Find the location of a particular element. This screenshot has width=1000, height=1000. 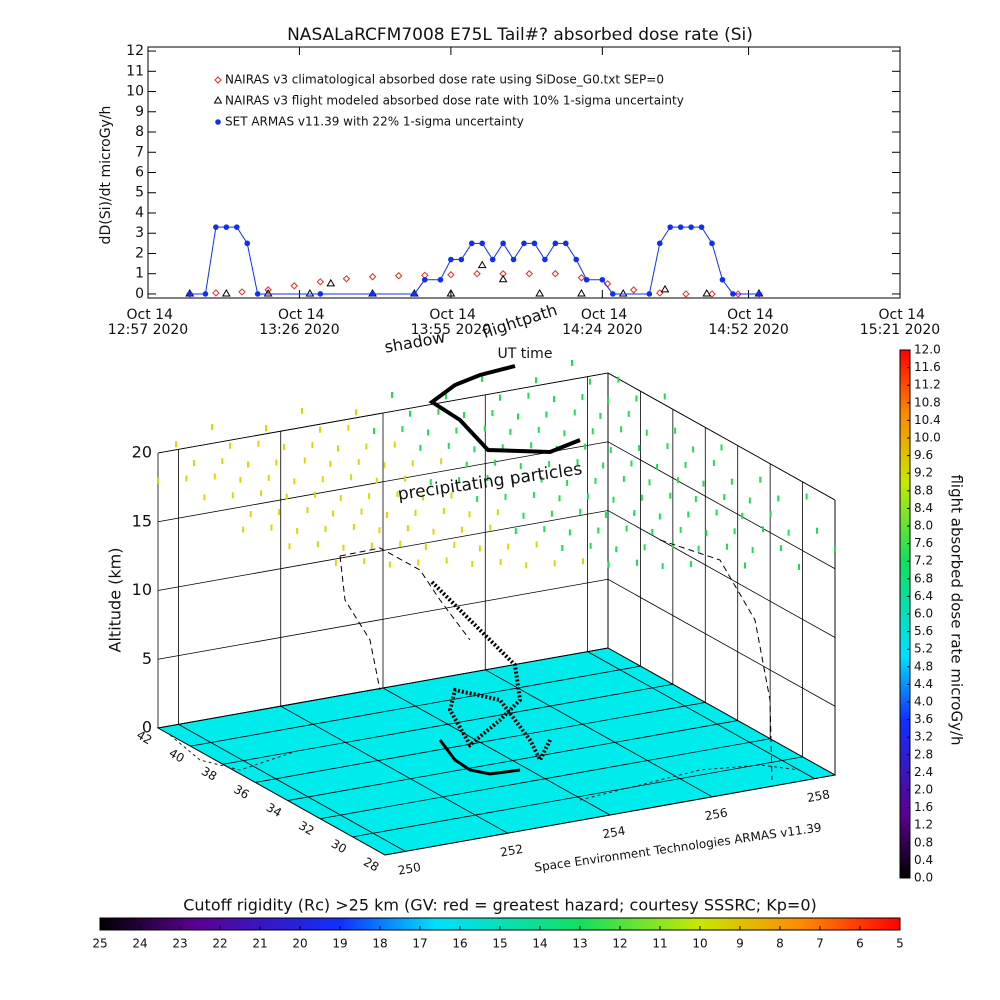

colorbar-tick-label: 5.6 is located at coordinates (923, 631).